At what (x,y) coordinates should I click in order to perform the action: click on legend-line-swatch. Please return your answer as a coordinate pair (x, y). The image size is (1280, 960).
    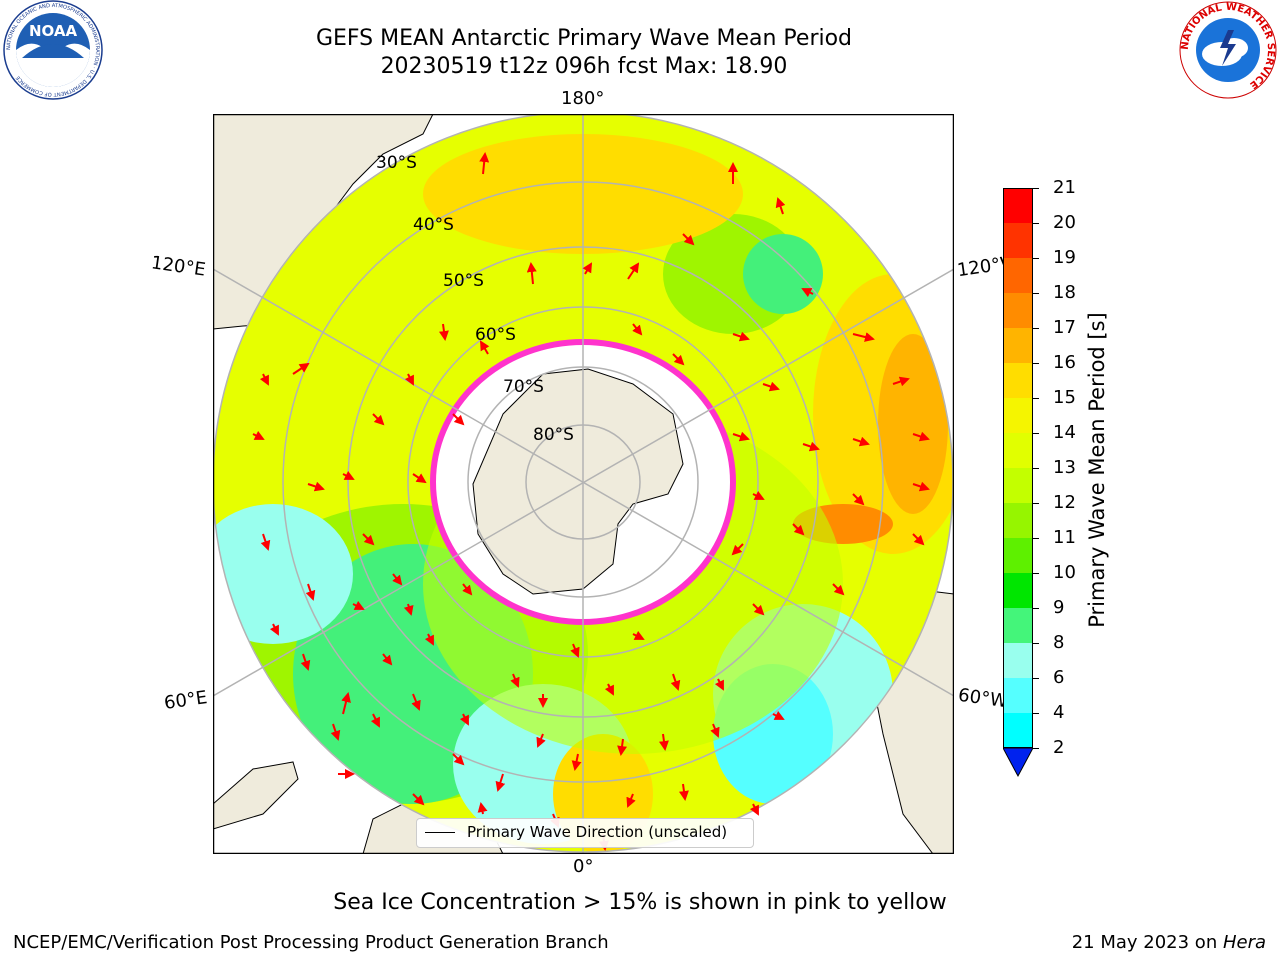
    Looking at the image, I should click on (440, 832).